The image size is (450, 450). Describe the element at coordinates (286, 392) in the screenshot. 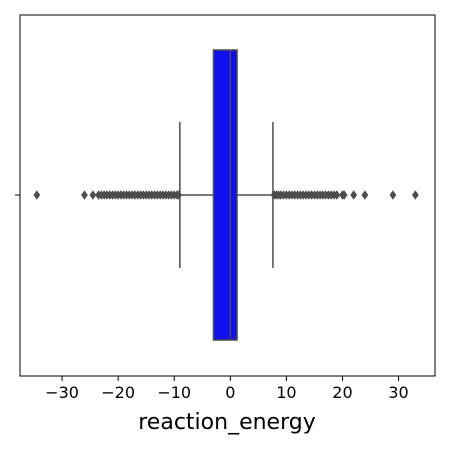

I see `x-tick-label: 10` at that location.